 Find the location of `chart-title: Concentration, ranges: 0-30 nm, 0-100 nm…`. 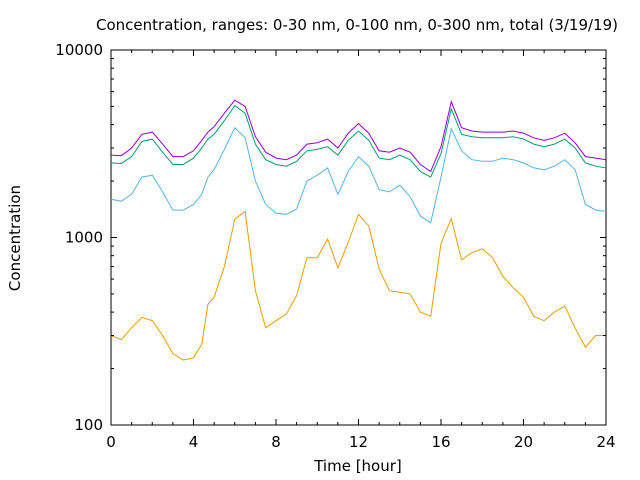

chart-title: Concentration, ranges: 0-30 nm, 0-100 nm… is located at coordinates (357, 25).